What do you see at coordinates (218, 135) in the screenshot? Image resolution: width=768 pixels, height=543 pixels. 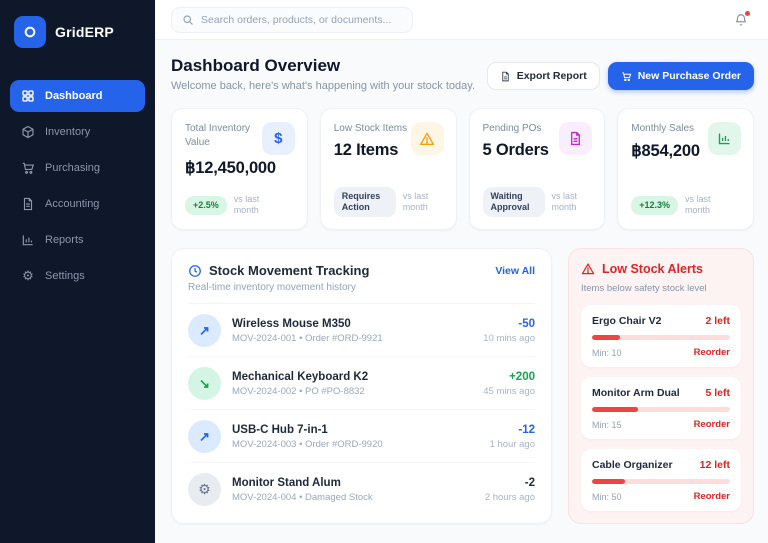 I see `stat-title: Total Inventory Value` at bounding box center [218, 135].